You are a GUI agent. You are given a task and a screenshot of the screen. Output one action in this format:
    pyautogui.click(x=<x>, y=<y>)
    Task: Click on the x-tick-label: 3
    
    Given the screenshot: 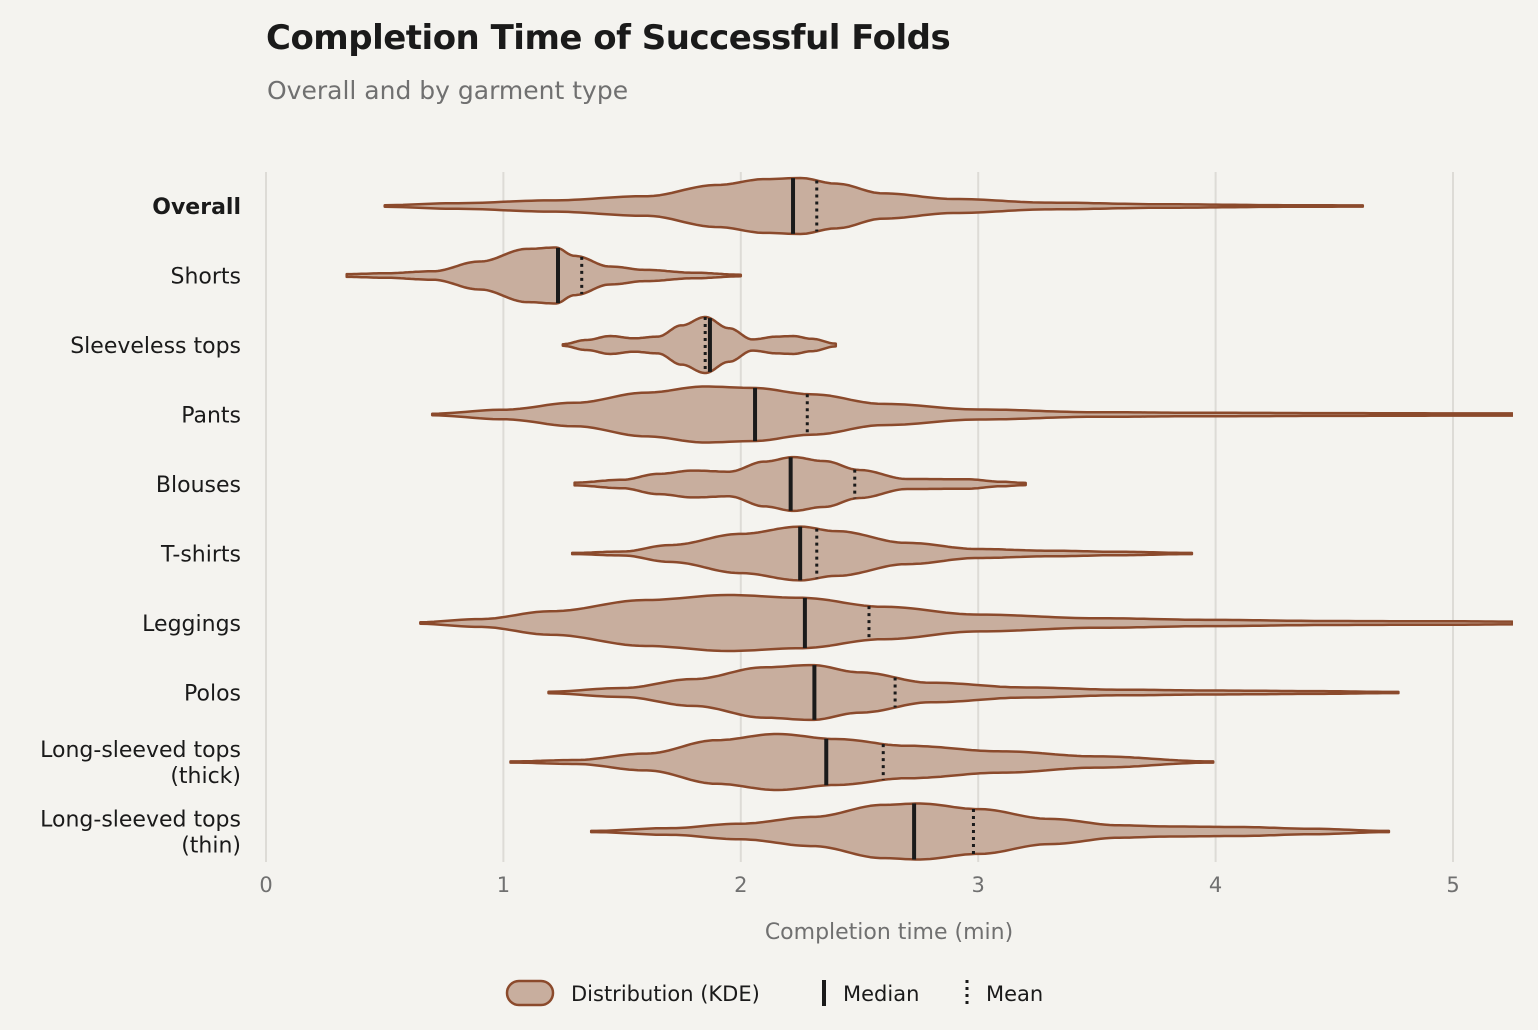 What is the action you would take?
    pyautogui.click(x=978, y=885)
    